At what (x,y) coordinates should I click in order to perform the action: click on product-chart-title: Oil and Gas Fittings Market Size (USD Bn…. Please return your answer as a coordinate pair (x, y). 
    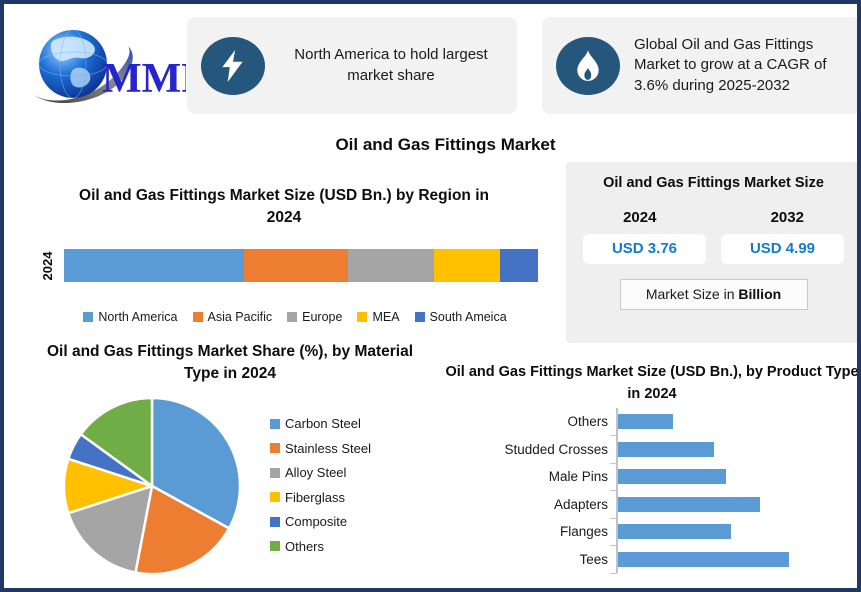
    Looking at the image, I should click on (652, 383).